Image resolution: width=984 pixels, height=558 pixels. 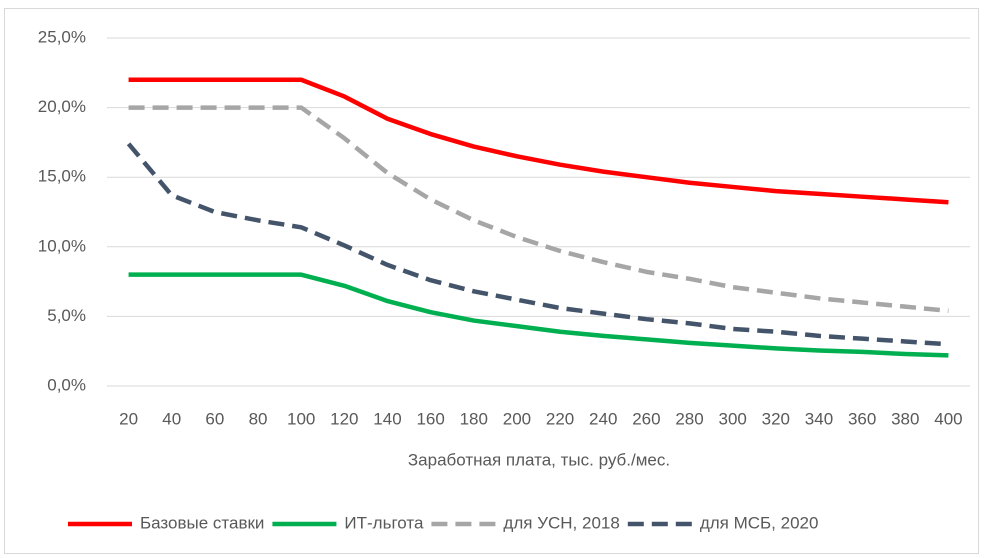 What do you see at coordinates (384, 522) in the screenshot?
I see `legend-label: ИТ-льгота` at bounding box center [384, 522].